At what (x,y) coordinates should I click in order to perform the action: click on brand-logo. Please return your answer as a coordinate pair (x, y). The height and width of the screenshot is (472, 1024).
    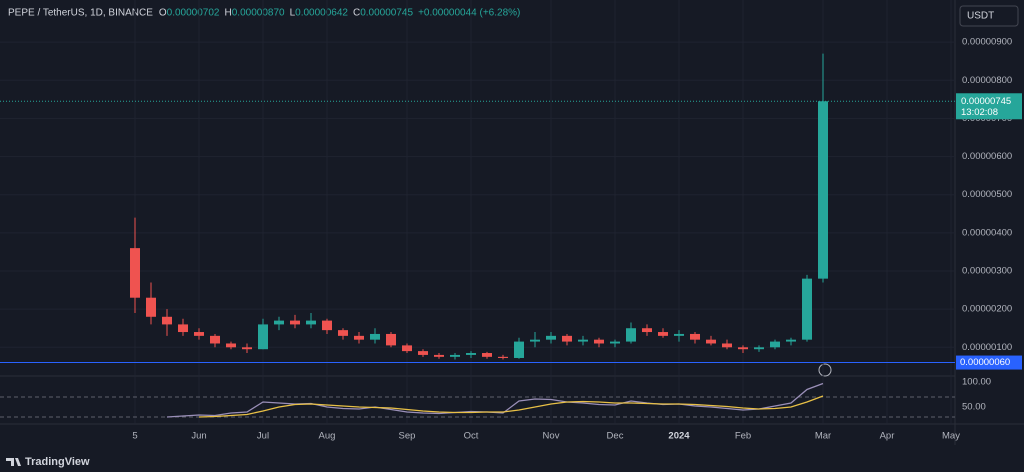
    Looking at the image, I should click on (13, 462).